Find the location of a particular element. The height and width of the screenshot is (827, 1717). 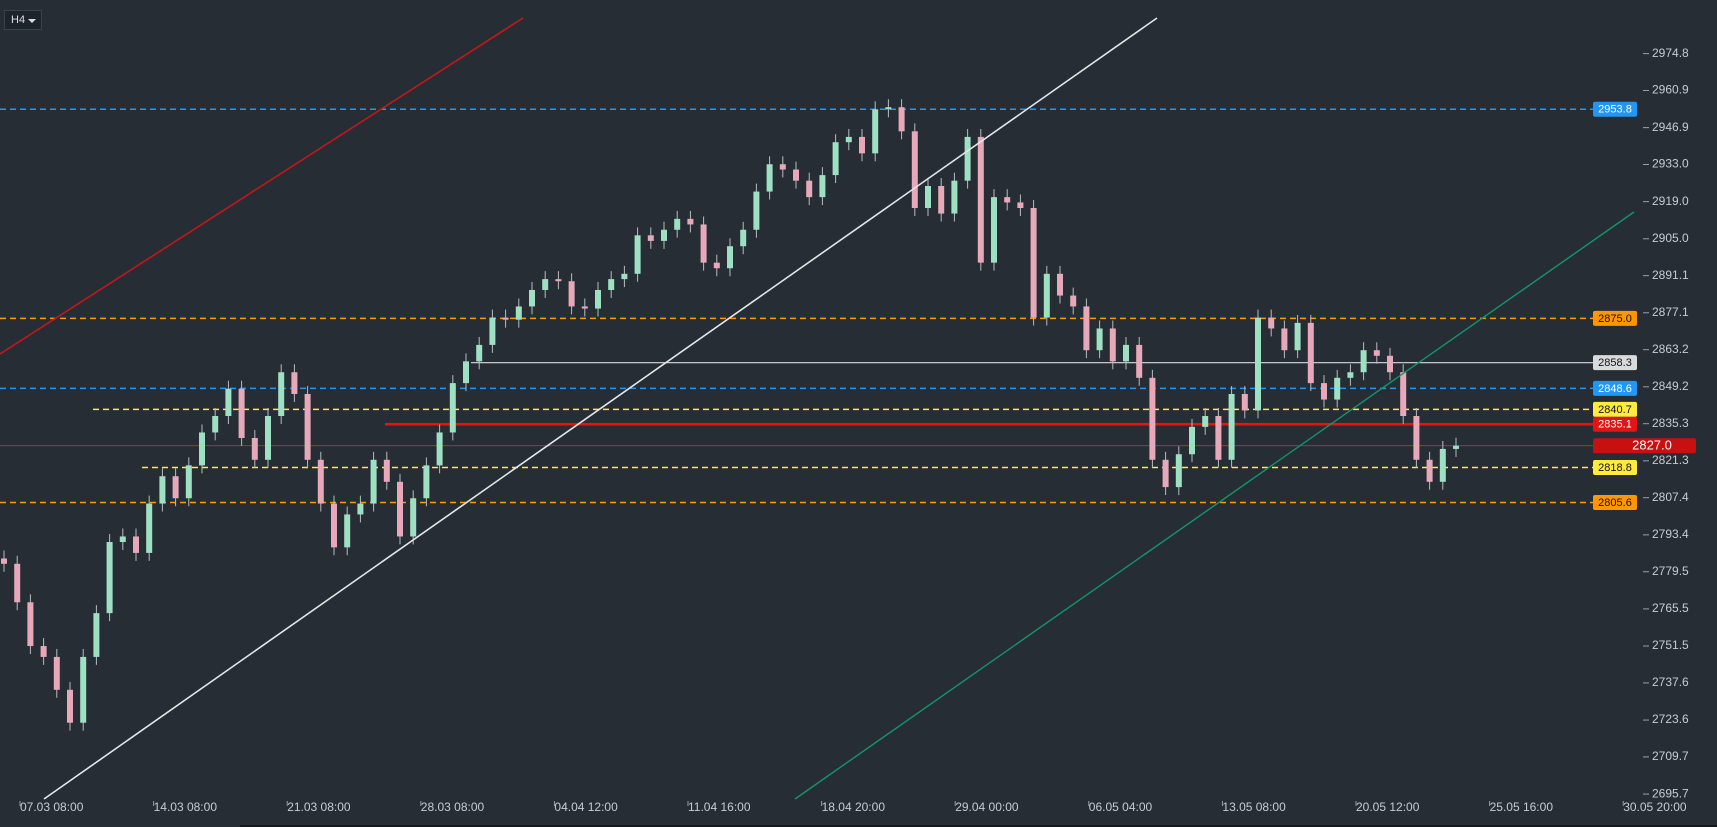

level-label-text: 2848.6 is located at coordinates (1615, 389).